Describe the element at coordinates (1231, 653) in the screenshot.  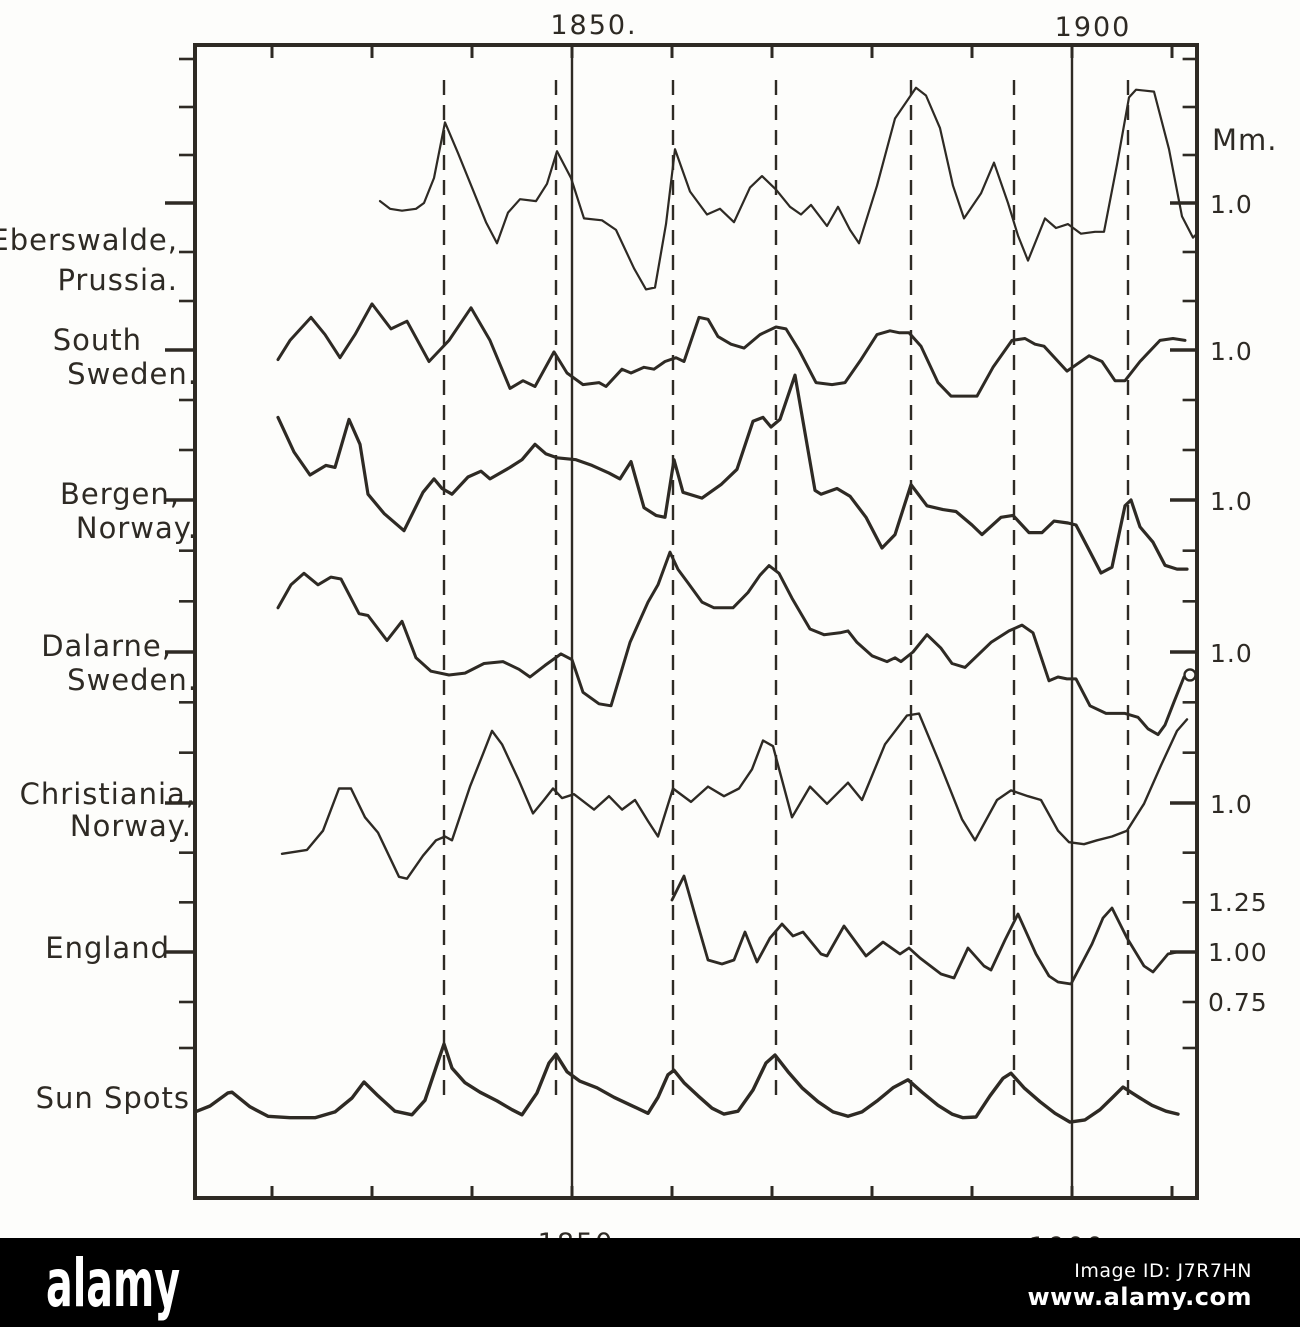
I see `right-ref-label-dalarne: 1.0` at that location.